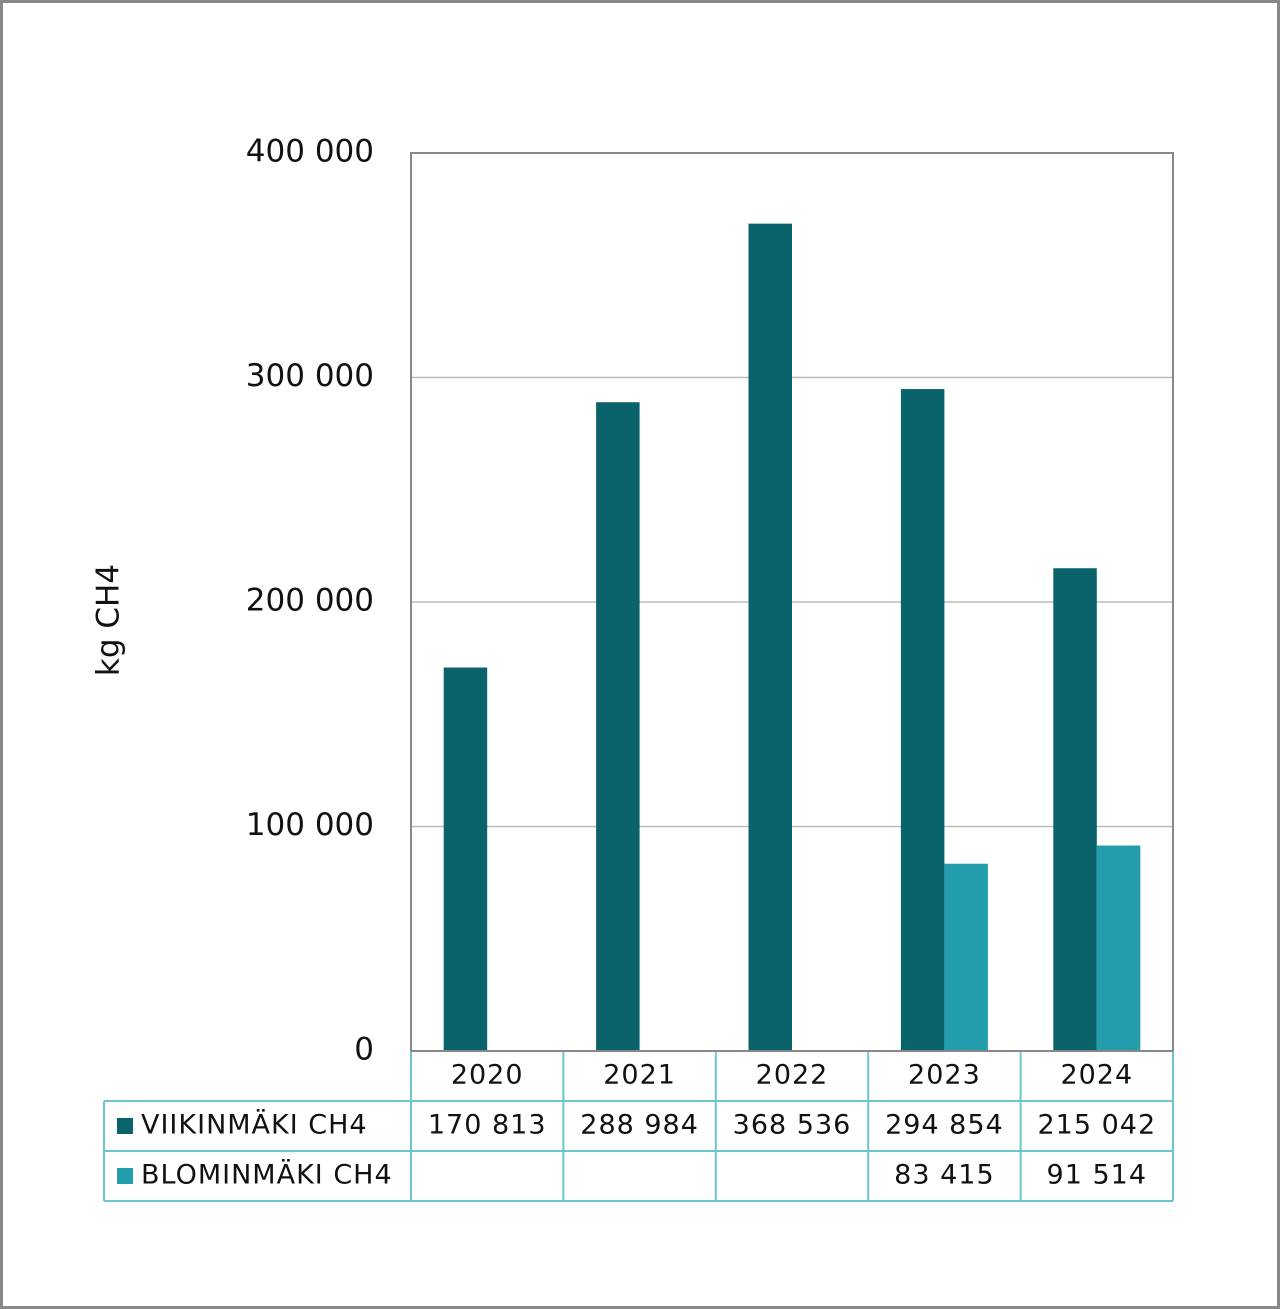 This screenshot has width=1280, height=1309. What do you see at coordinates (310, 601) in the screenshot?
I see `y-tick-label: 200 000` at bounding box center [310, 601].